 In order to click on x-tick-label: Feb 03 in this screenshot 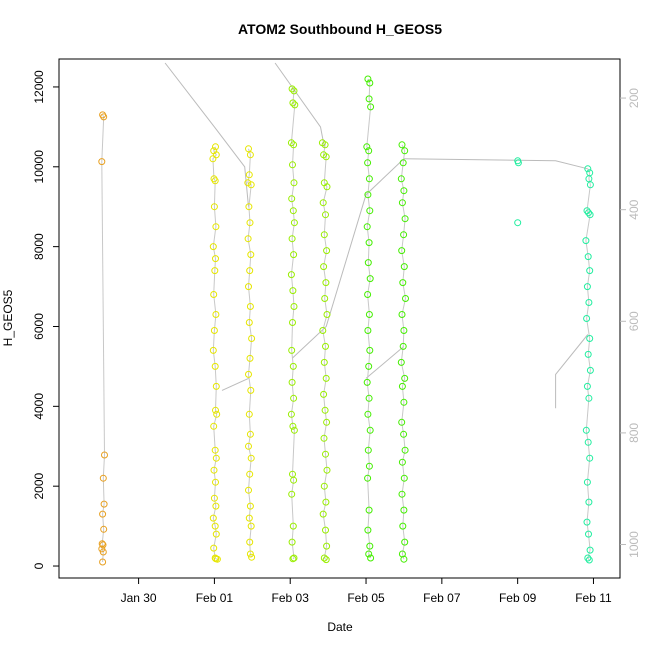, I will do `click(291, 598)`.